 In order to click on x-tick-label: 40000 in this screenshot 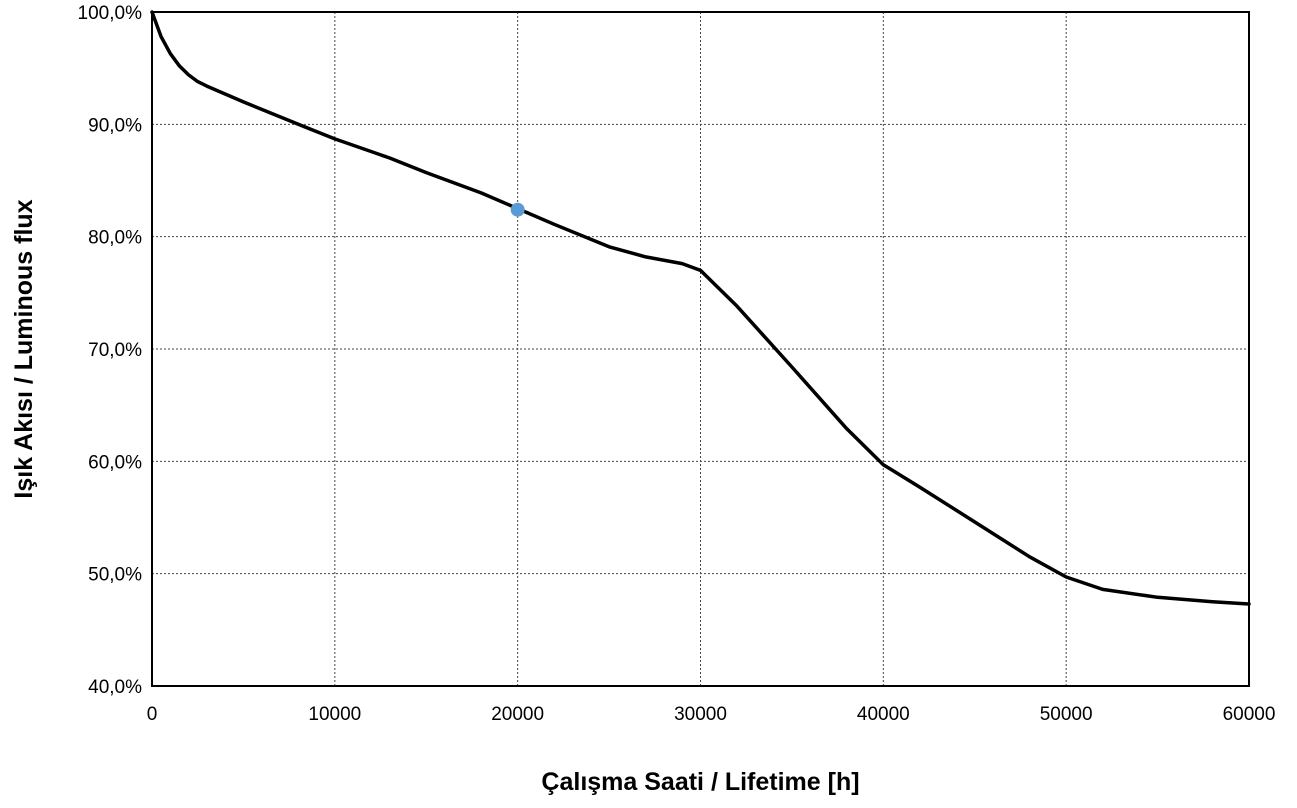, I will do `click(883, 714)`.